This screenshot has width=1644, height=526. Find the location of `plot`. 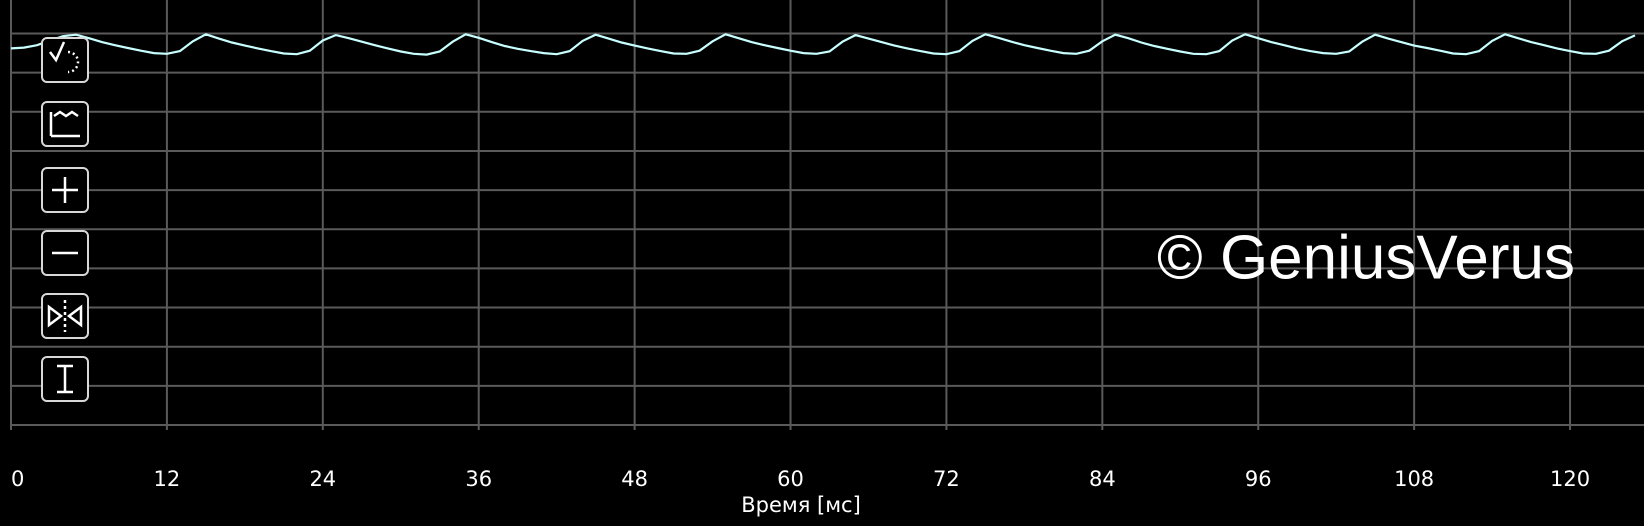

plot is located at coordinates (823, 44).